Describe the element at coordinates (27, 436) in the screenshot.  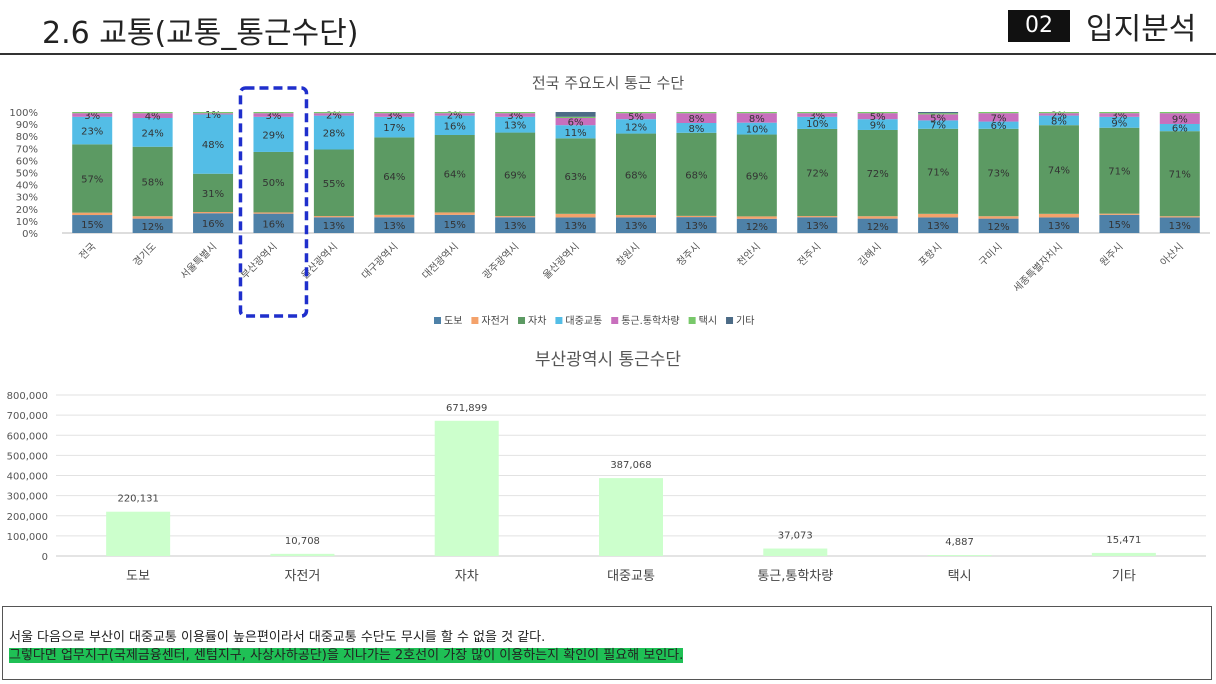
I see `chart2-ytick-label: 600,000` at that location.